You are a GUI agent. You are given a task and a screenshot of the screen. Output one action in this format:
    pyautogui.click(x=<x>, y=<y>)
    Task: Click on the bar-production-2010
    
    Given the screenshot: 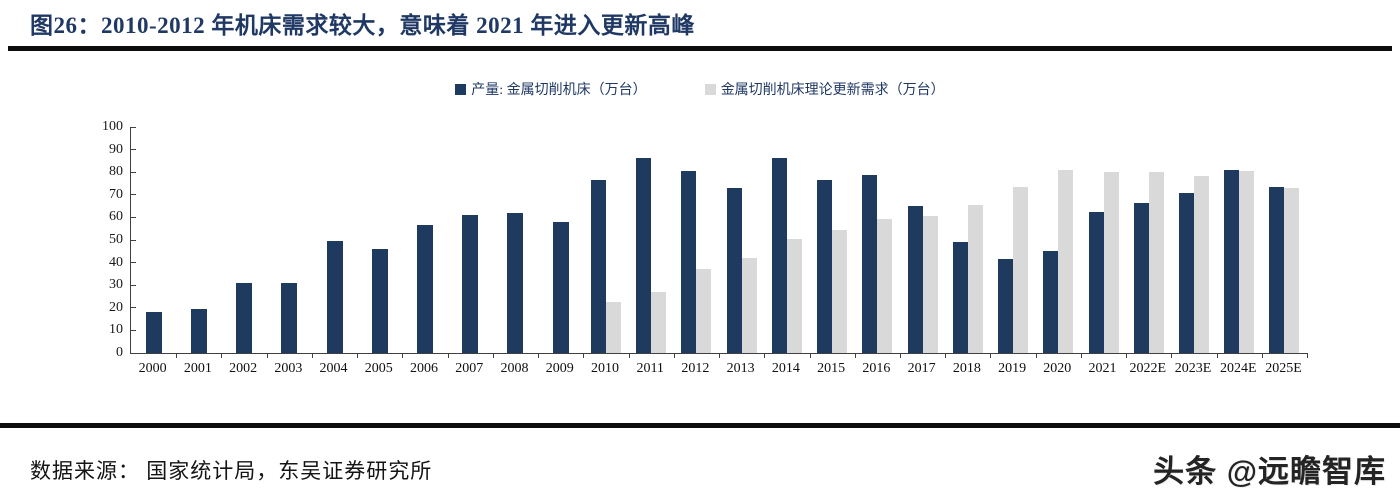 What is the action you would take?
    pyautogui.click(x=598, y=266)
    